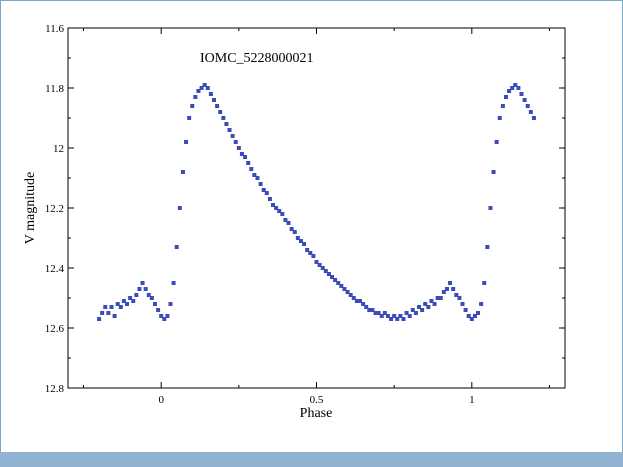 Image resolution: width=623 pixels, height=467 pixels. Describe the element at coordinates (30, 208) in the screenshot. I see `y-axis-label: V magnitude` at that location.